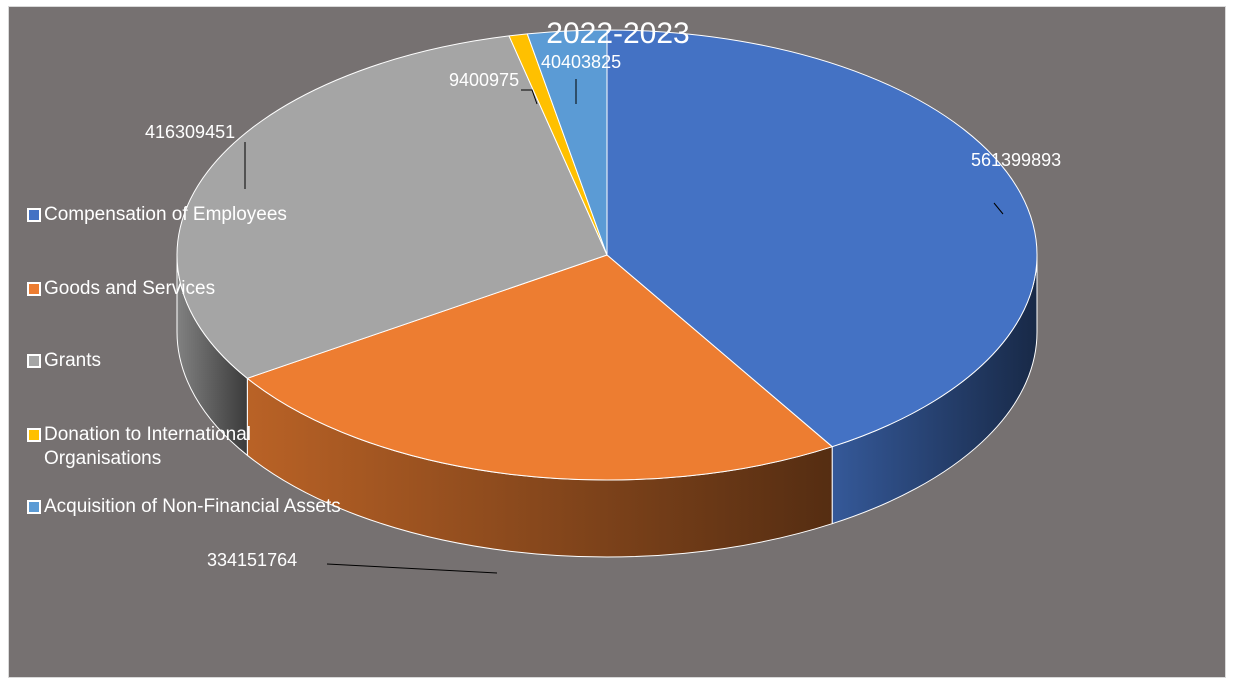  What do you see at coordinates (252, 560) in the screenshot?
I see `data-label-goods-and-services: 334151764` at bounding box center [252, 560].